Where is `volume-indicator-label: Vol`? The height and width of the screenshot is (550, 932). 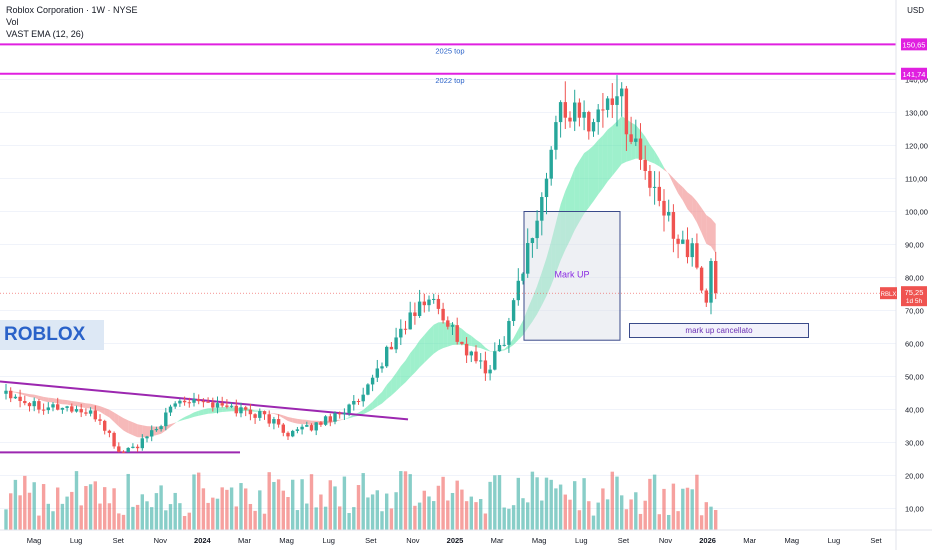 volume-indicator-label: Vol is located at coordinates (12, 22).